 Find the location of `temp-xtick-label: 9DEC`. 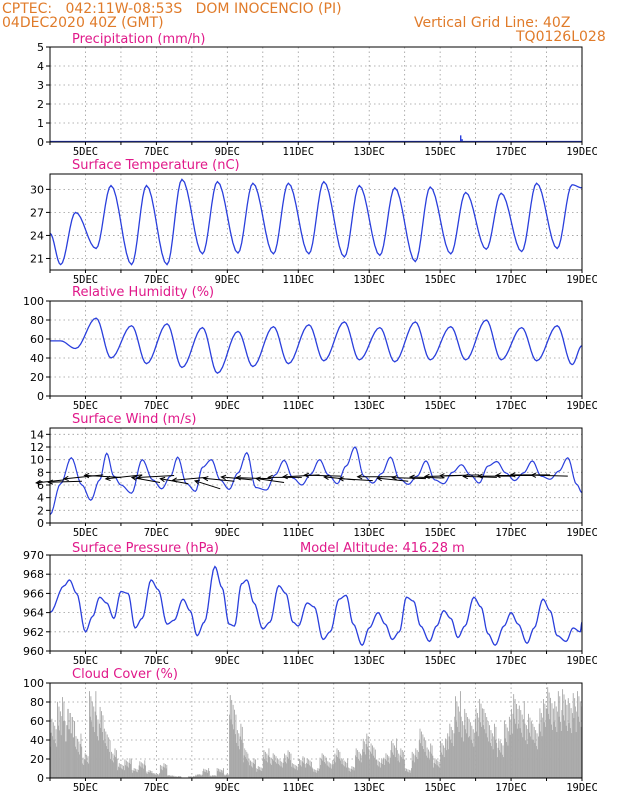

temp-xtick-label: 9DEC is located at coordinates (227, 280).